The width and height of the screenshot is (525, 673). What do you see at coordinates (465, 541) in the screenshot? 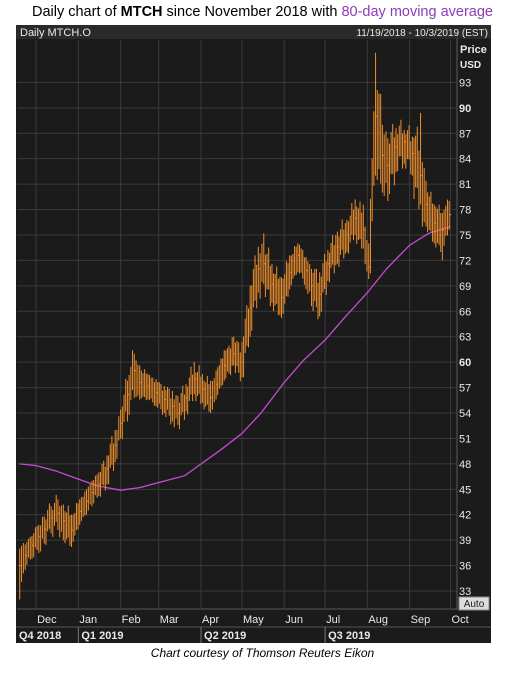
I see `y-tick-label: 39` at bounding box center [465, 541].